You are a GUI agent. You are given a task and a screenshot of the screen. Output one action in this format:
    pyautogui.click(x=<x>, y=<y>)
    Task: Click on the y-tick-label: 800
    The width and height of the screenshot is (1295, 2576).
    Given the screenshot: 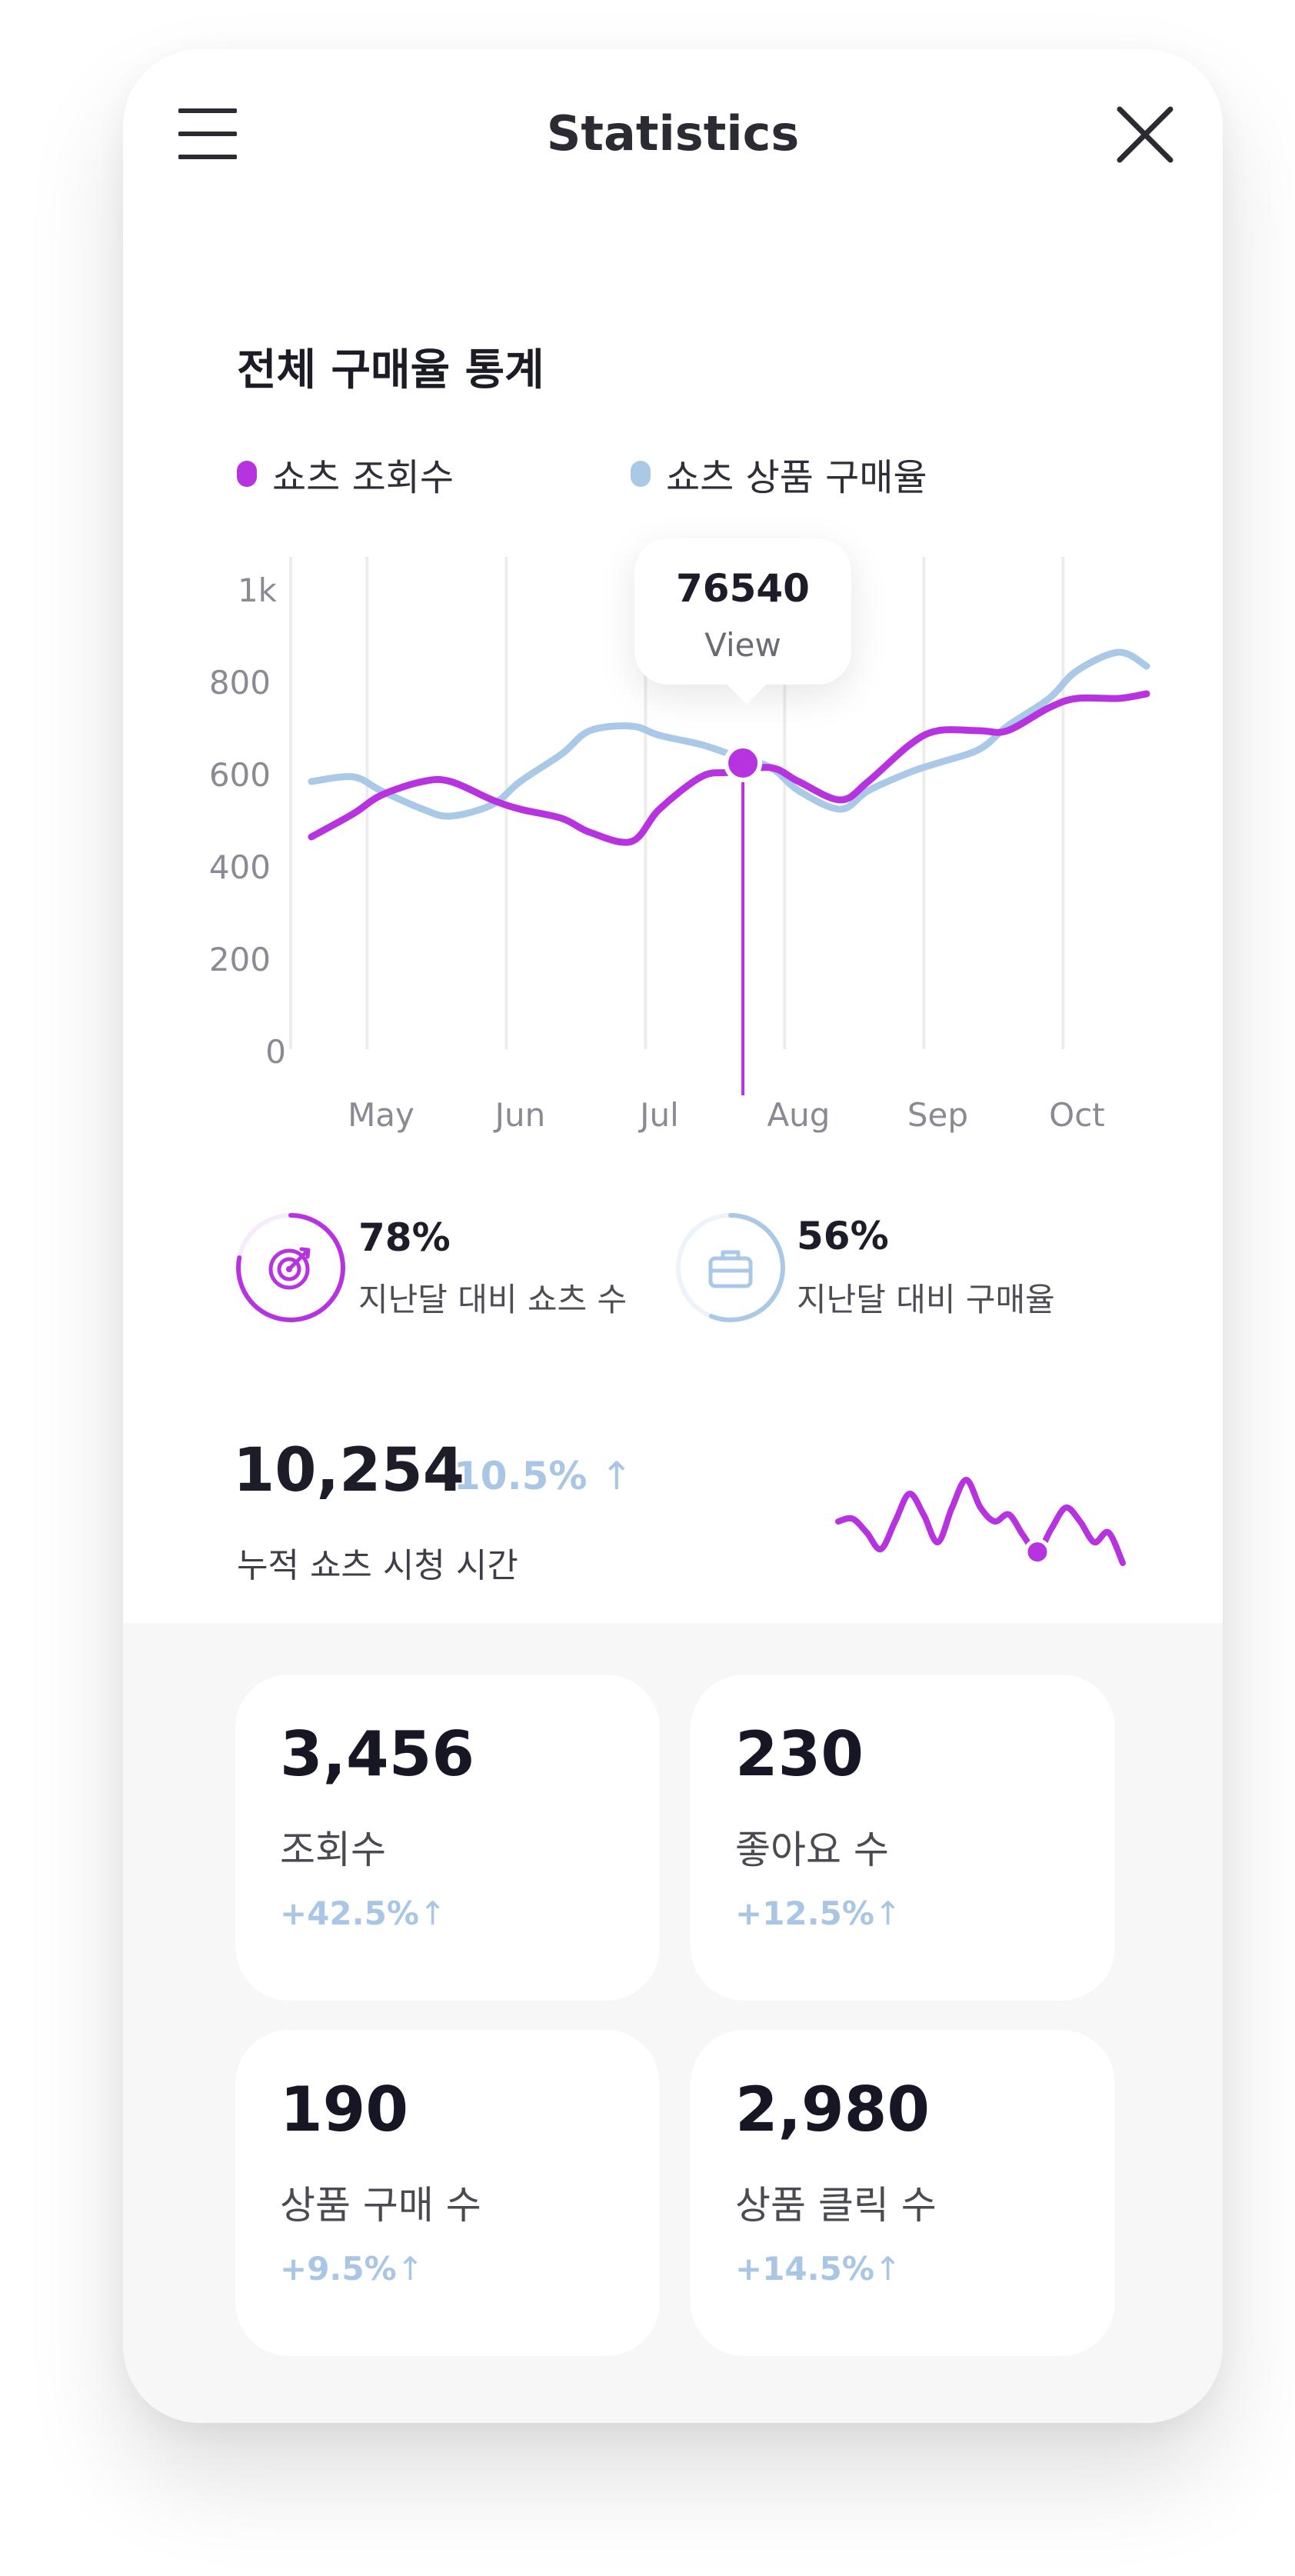 What is the action you would take?
    pyautogui.click(x=240, y=682)
    